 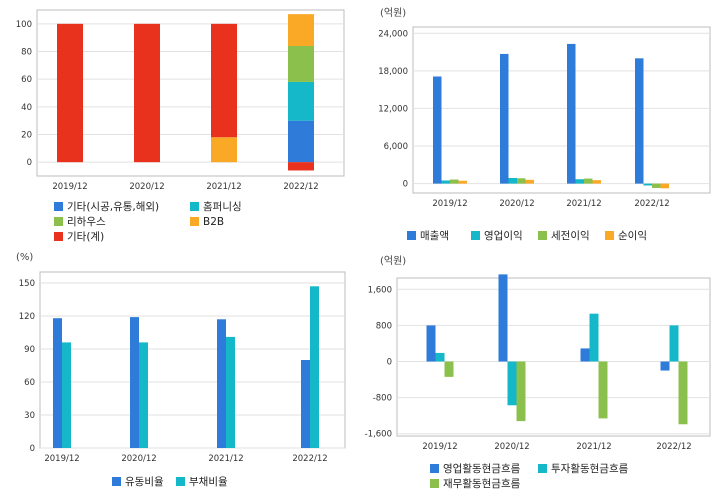 I want to click on y-tick-label: 80, so click(x=26, y=53).